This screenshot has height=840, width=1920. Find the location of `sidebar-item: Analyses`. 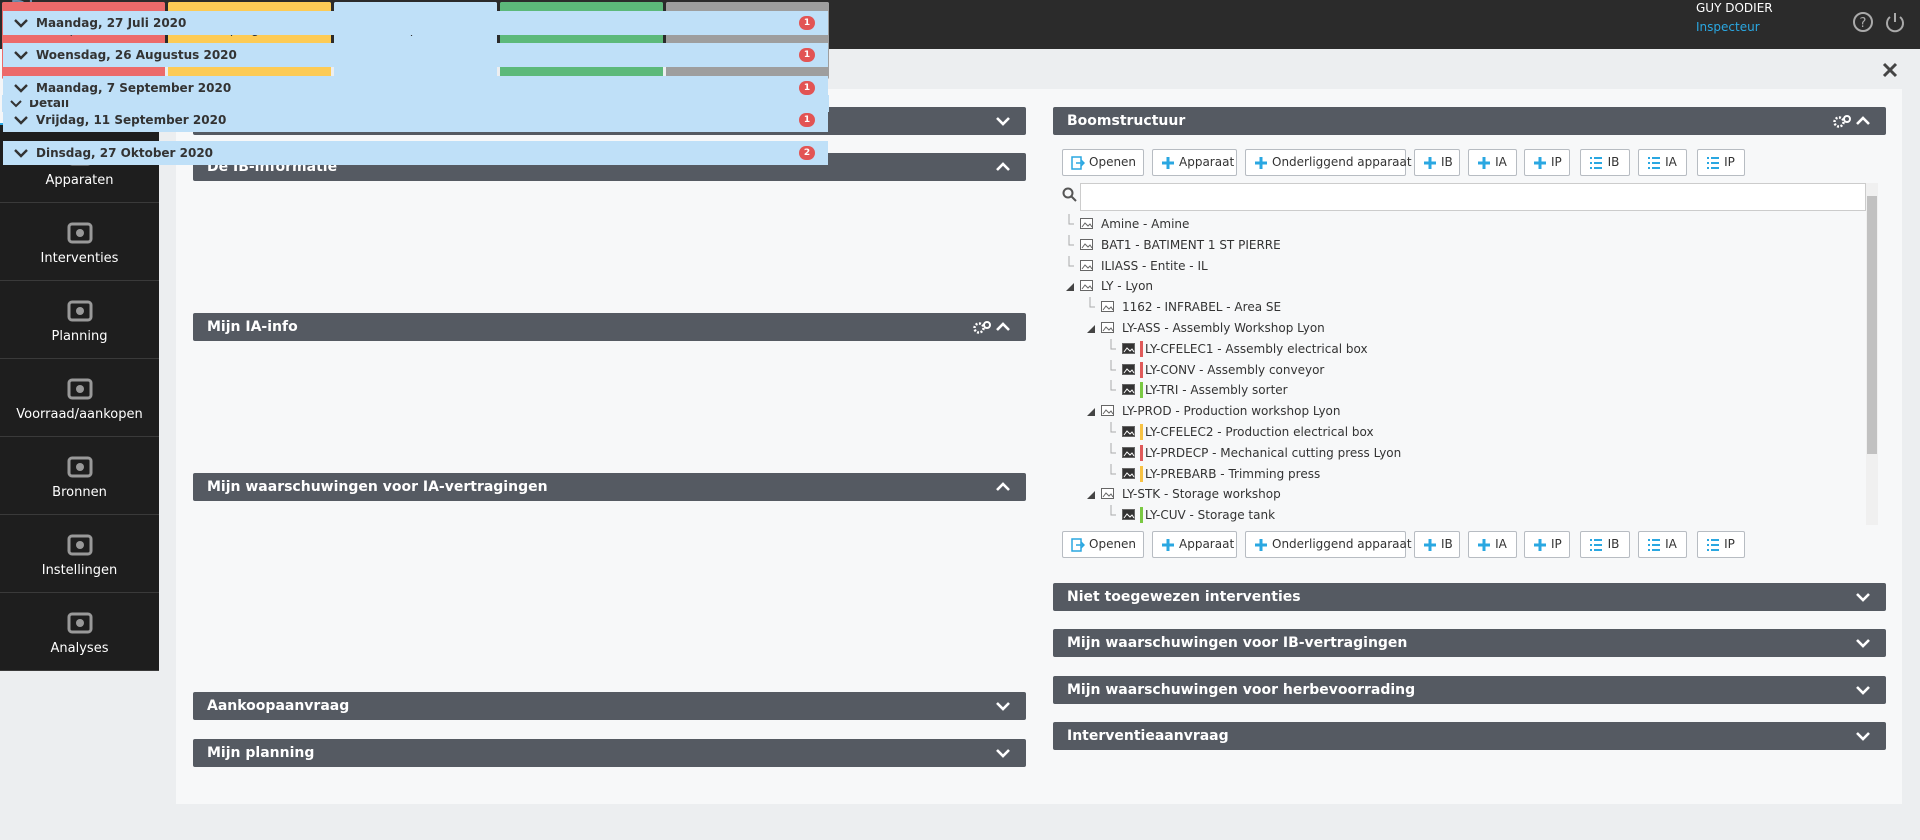

sidebar-item: Analyses is located at coordinates (79, 632).